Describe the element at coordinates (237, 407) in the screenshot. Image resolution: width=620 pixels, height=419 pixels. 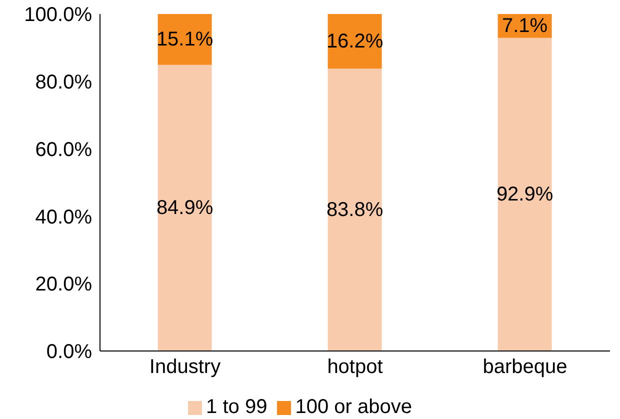
I see `legend-label: 1 to 99` at that location.